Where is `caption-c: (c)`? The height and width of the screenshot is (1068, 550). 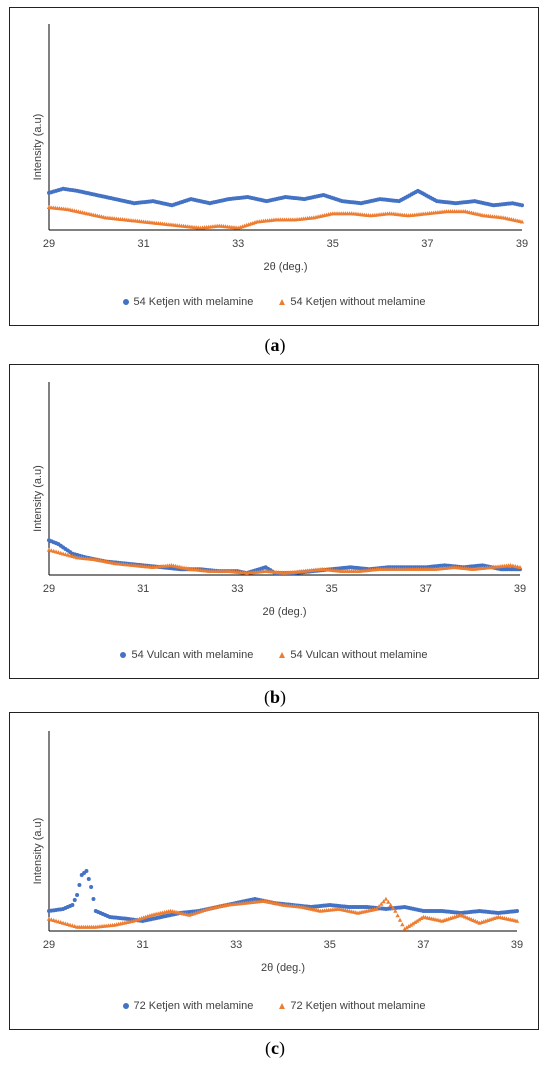
caption-c: (c) is located at coordinates (275, 1048).